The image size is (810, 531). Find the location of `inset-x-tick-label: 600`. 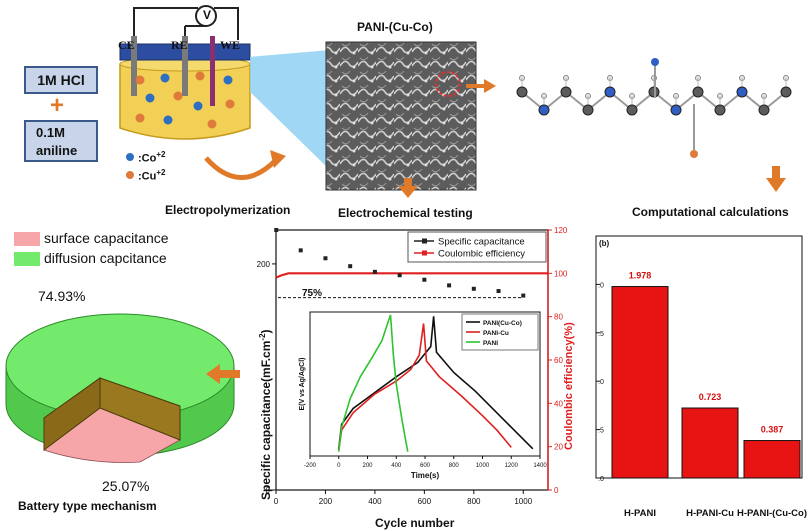

inset-x-tick-label: 600 is located at coordinates (425, 466).